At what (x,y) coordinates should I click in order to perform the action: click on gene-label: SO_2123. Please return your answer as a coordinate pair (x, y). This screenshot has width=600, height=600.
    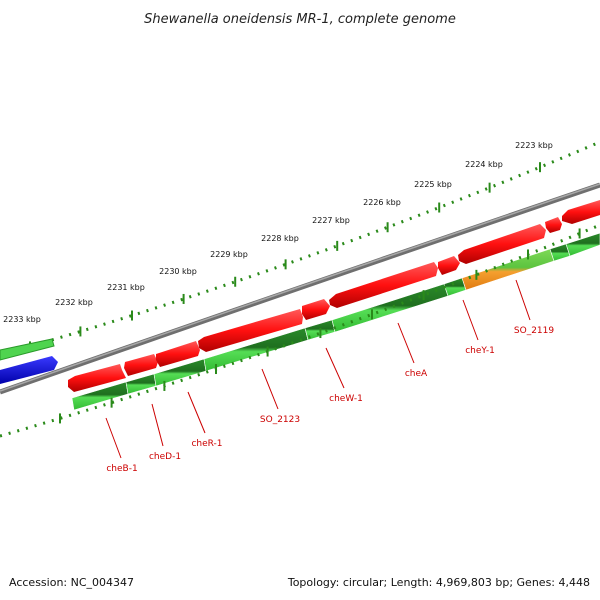
    Looking at the image, I should click on (280, 420).